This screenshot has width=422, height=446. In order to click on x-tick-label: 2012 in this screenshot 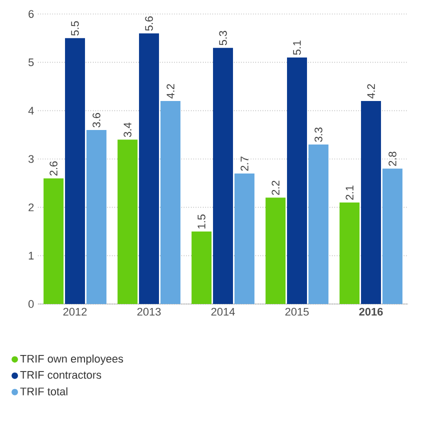, I will do `click(75, 312)`.